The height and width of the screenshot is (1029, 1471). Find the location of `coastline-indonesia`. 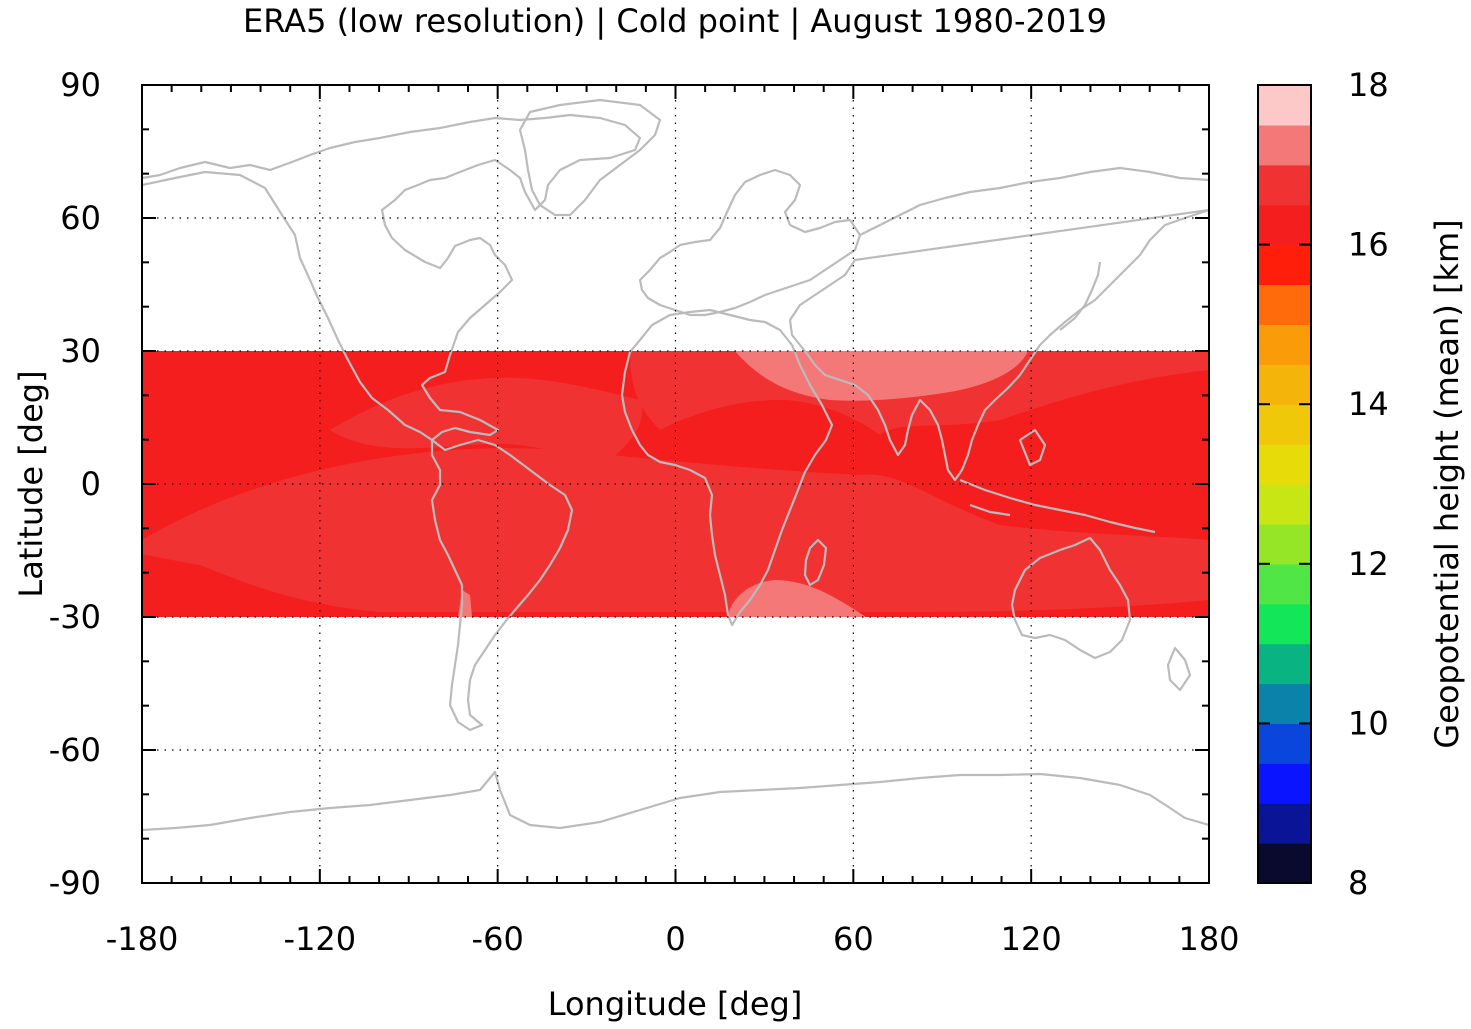

coastline-indonesia is located at coordinates (1057, 481).